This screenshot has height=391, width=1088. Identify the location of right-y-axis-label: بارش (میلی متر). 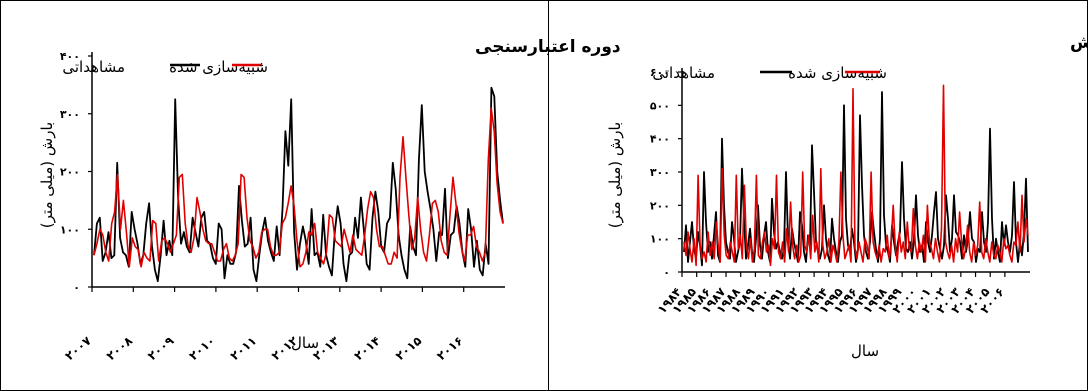
(615, 175).